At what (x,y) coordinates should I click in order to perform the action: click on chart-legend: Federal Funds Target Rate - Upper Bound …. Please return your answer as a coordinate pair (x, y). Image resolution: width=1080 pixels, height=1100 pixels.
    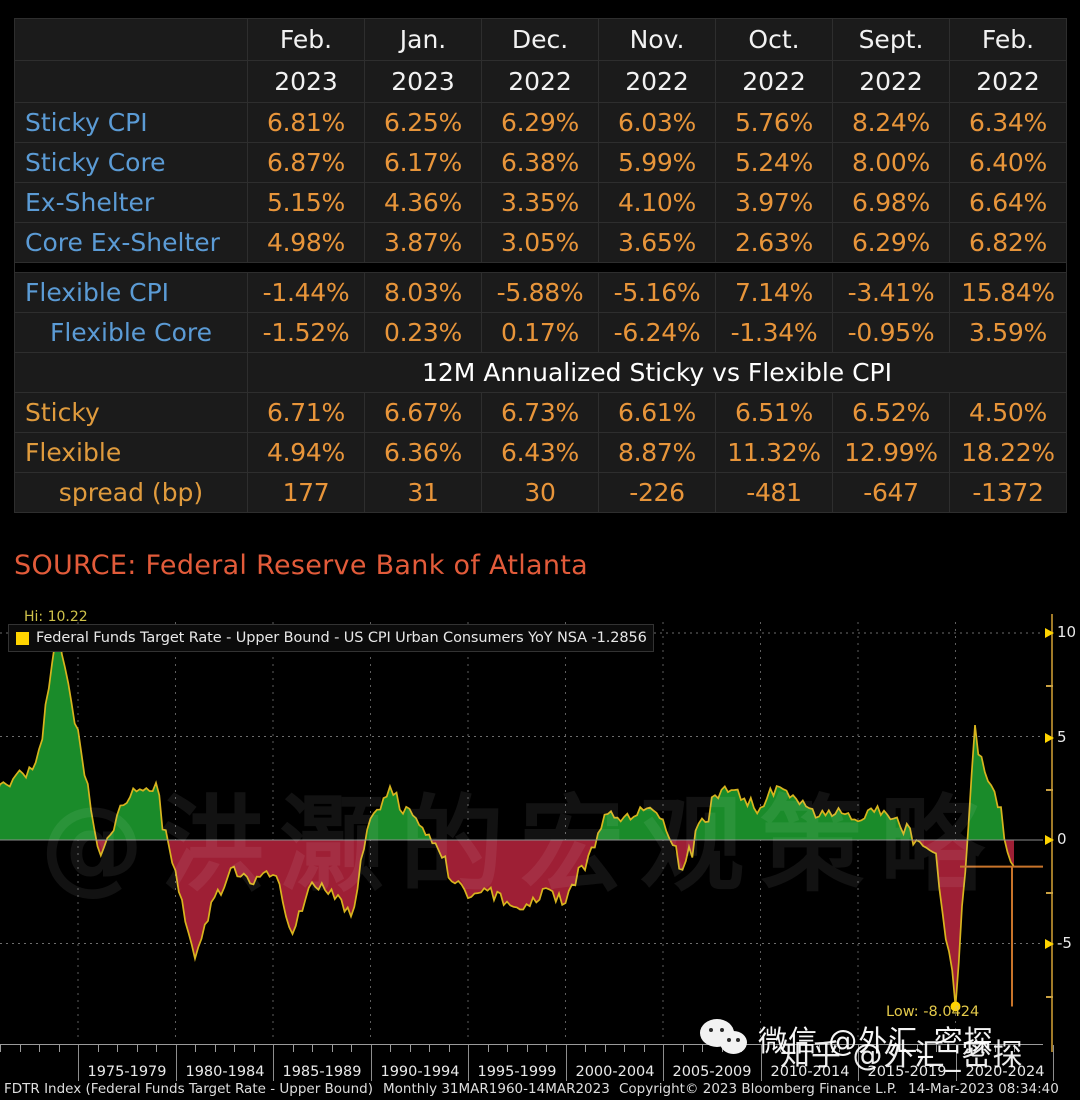
    Looking at the image, I should click on (331, 638).